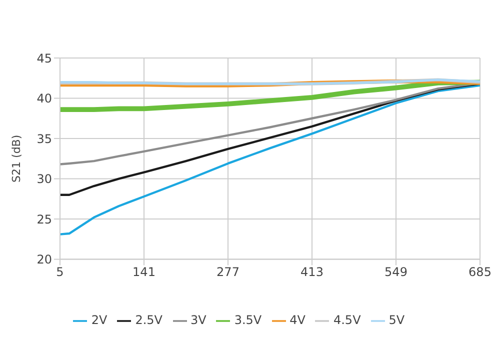  Describe the element at coordinates (44, 219) in the screenshot. I see `y-tick-label: 25` at that location.